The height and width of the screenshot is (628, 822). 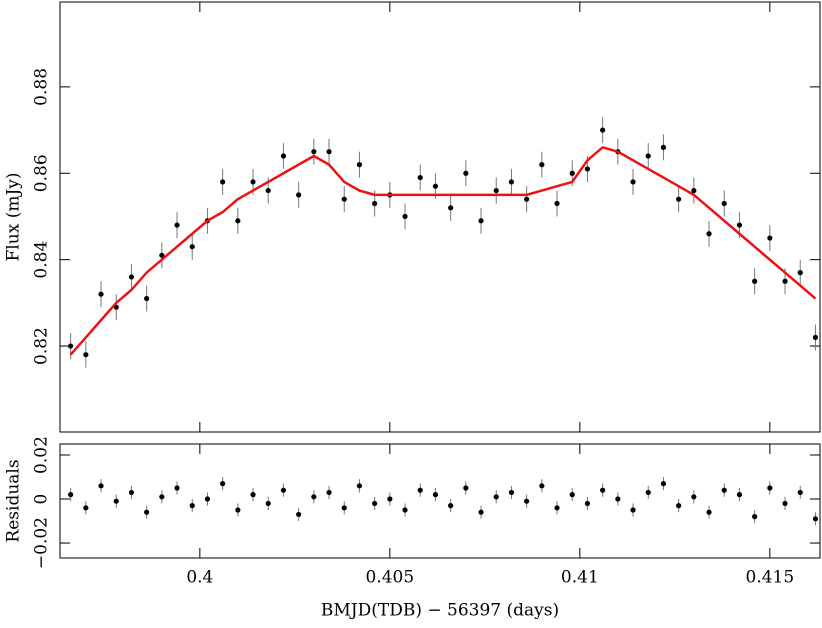 What do you see at coordinates (42, 499) in the screenshot?
I see `y-tick-label: 0` at bounding box center [42, 499].